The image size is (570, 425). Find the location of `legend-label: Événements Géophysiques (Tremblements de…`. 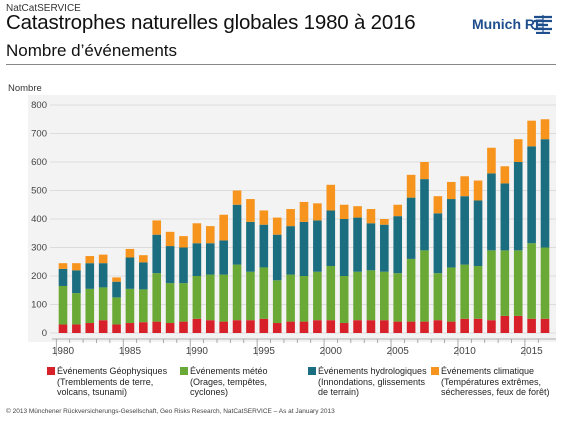

legend-label: Événements Géophysiques (Tremblements de… is located at coordinates (112, 381).